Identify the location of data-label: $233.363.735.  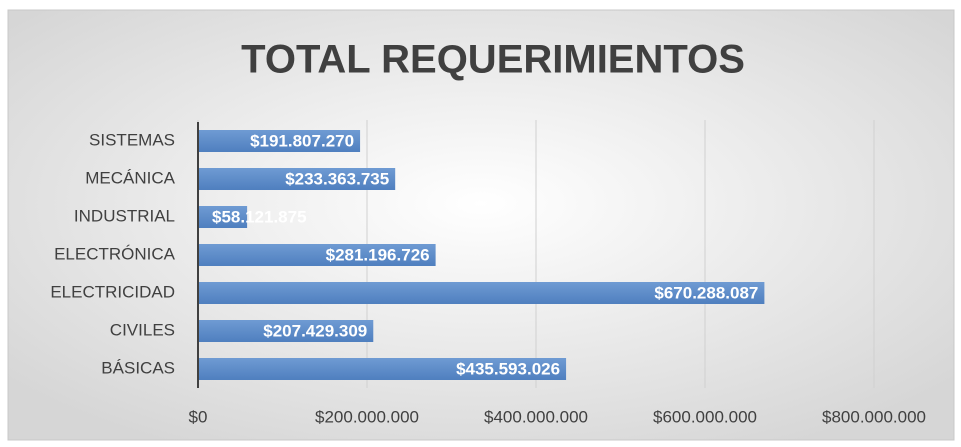
(337, 178).